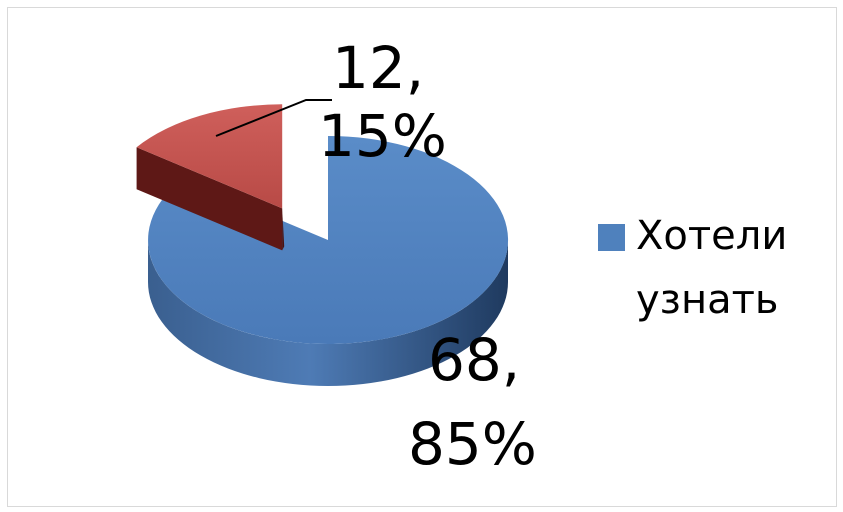 The height and width of the screenshot is (512, 843). I want to click on legend-swatch, so click(611, 237).